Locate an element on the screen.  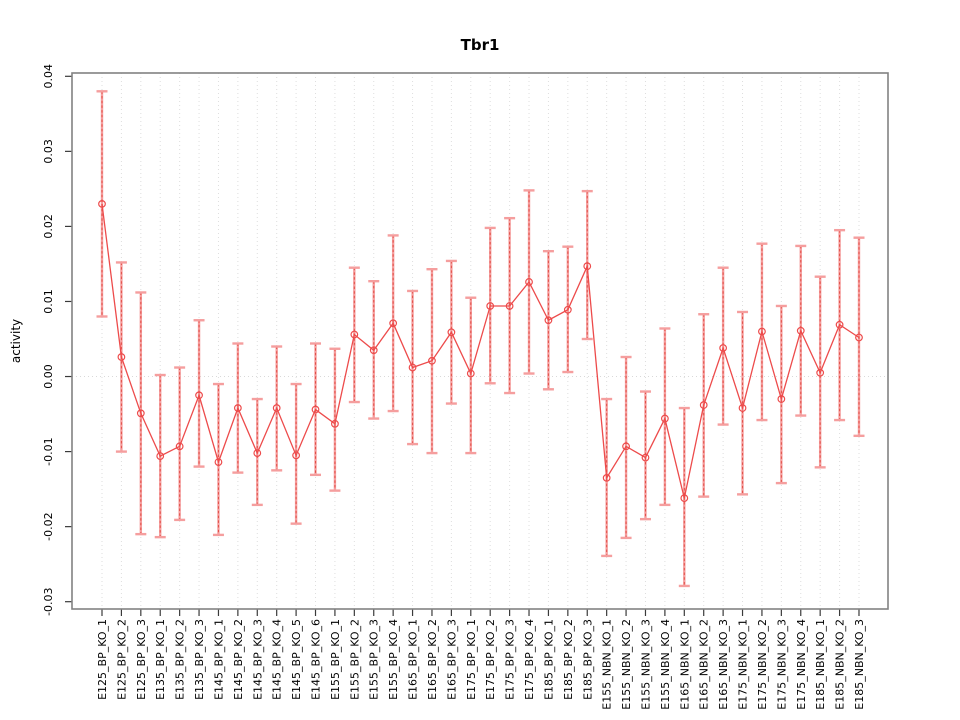
x-tick-label: E185_BP_KO_3 is located at coordinates (587, 659).